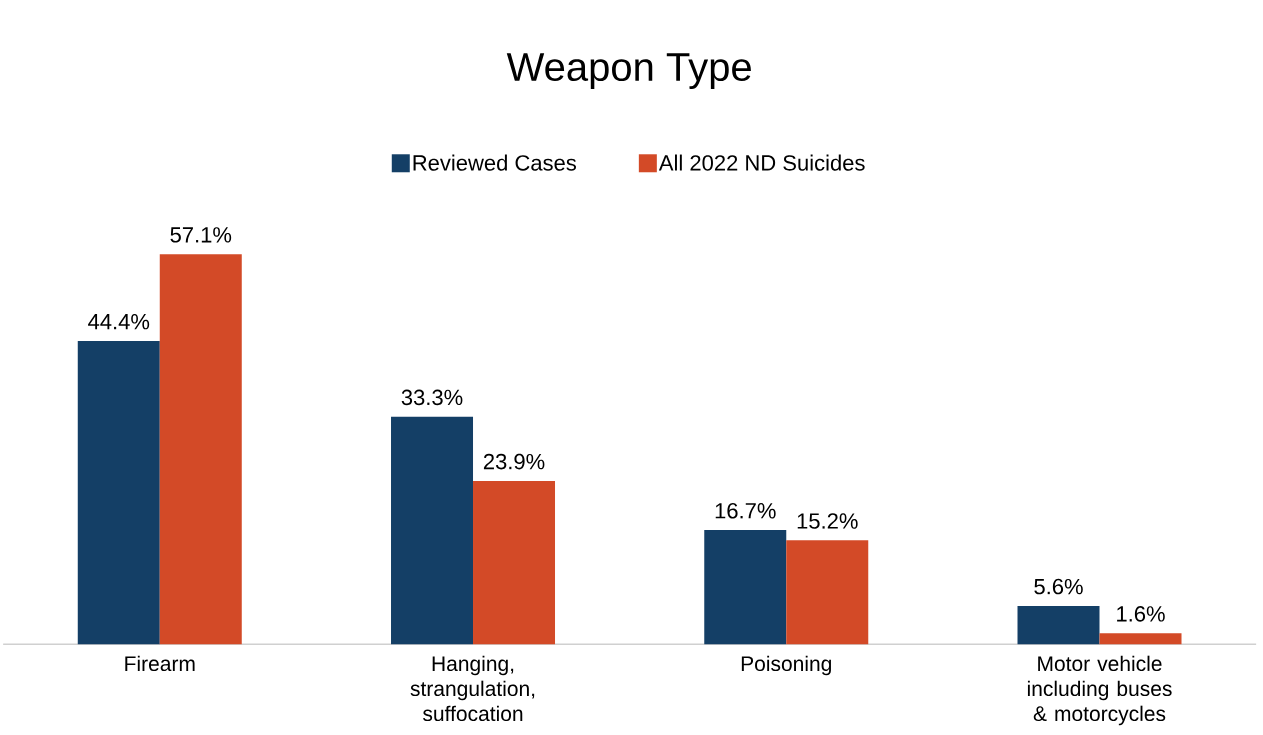 This screenshot has width=1263, height=735. Describe the element at coordinates (494, 162) in the screenshot. I see `legend-label: Reviewed Cases` at that location.